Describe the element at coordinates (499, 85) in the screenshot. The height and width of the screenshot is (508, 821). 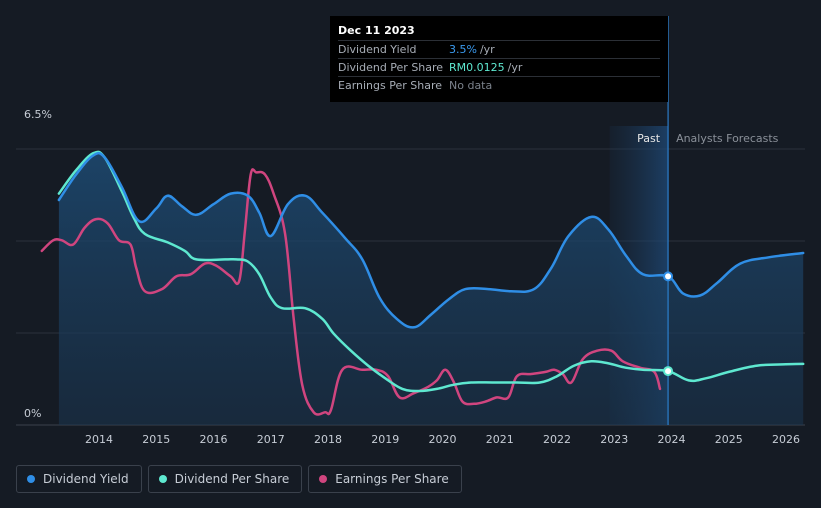
I see `tooltip-row-earnings-per-share: Earnings Per Share No data` at that location.